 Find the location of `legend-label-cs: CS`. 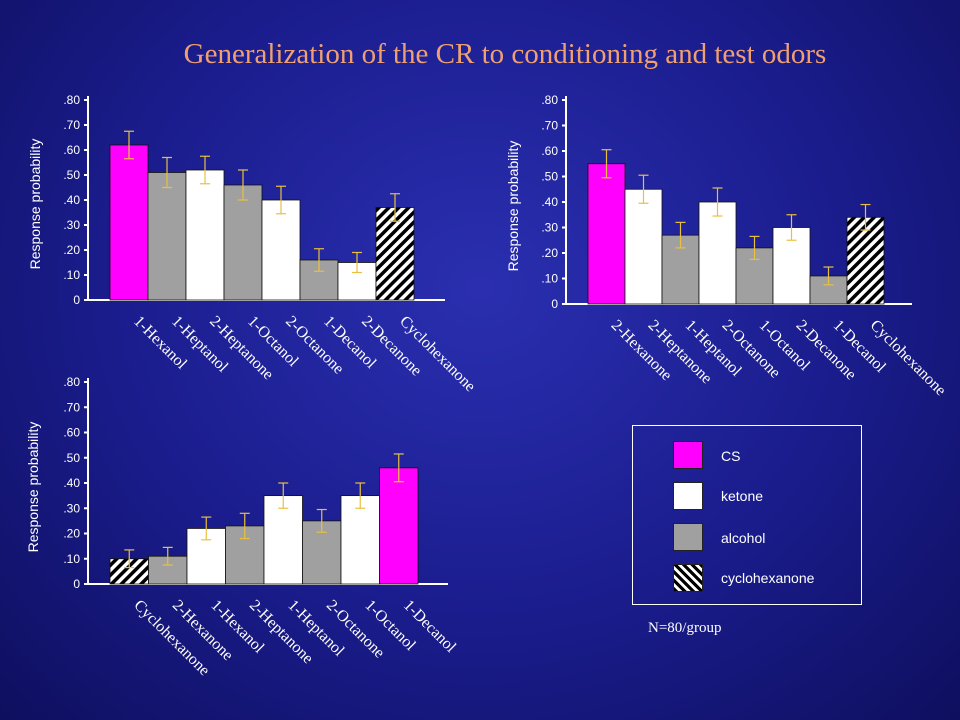

legend-label-cs: CS is located at coordinates (731, 456).